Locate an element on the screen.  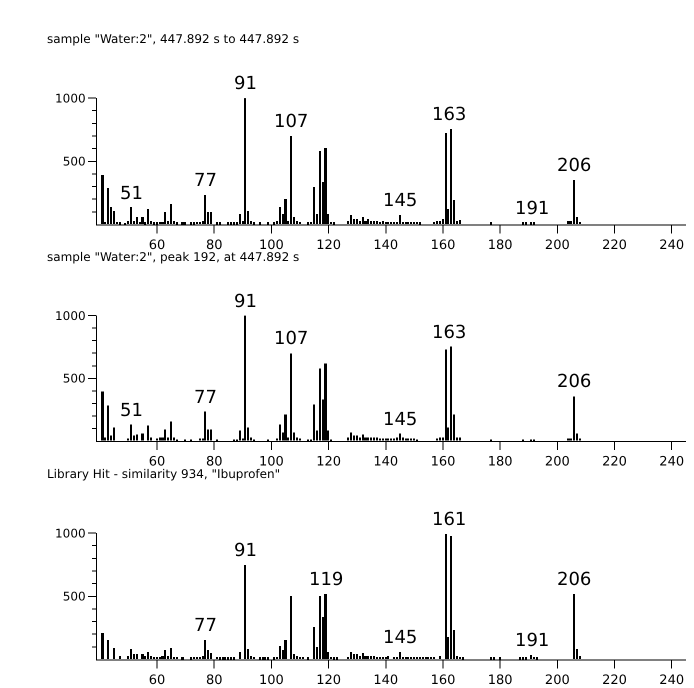
chart-title: sample "Water:2", 447.892 s to 447.892 s is located at coordinates (173, 39).